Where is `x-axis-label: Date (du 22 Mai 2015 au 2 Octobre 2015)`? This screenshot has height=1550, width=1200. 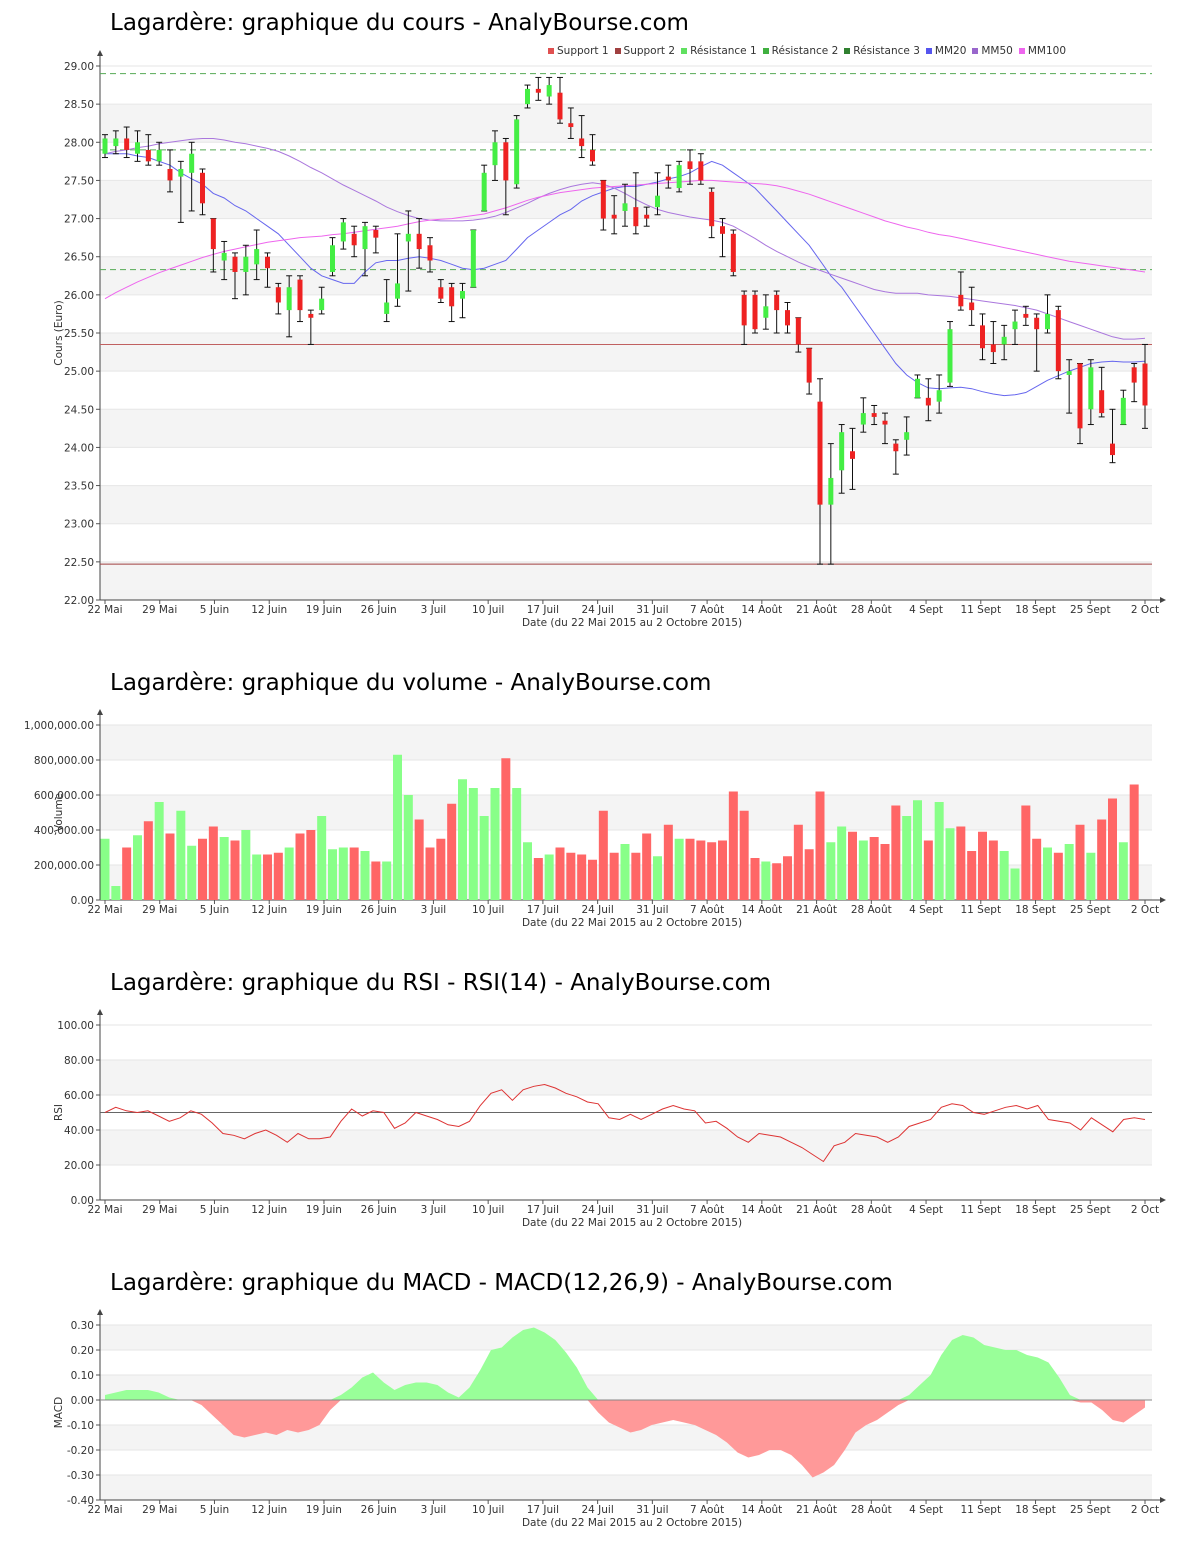 x-axis-label: Date (du 22 Mai 2015 au 2 Octobre 2015) is located at coordinates (632, 623).